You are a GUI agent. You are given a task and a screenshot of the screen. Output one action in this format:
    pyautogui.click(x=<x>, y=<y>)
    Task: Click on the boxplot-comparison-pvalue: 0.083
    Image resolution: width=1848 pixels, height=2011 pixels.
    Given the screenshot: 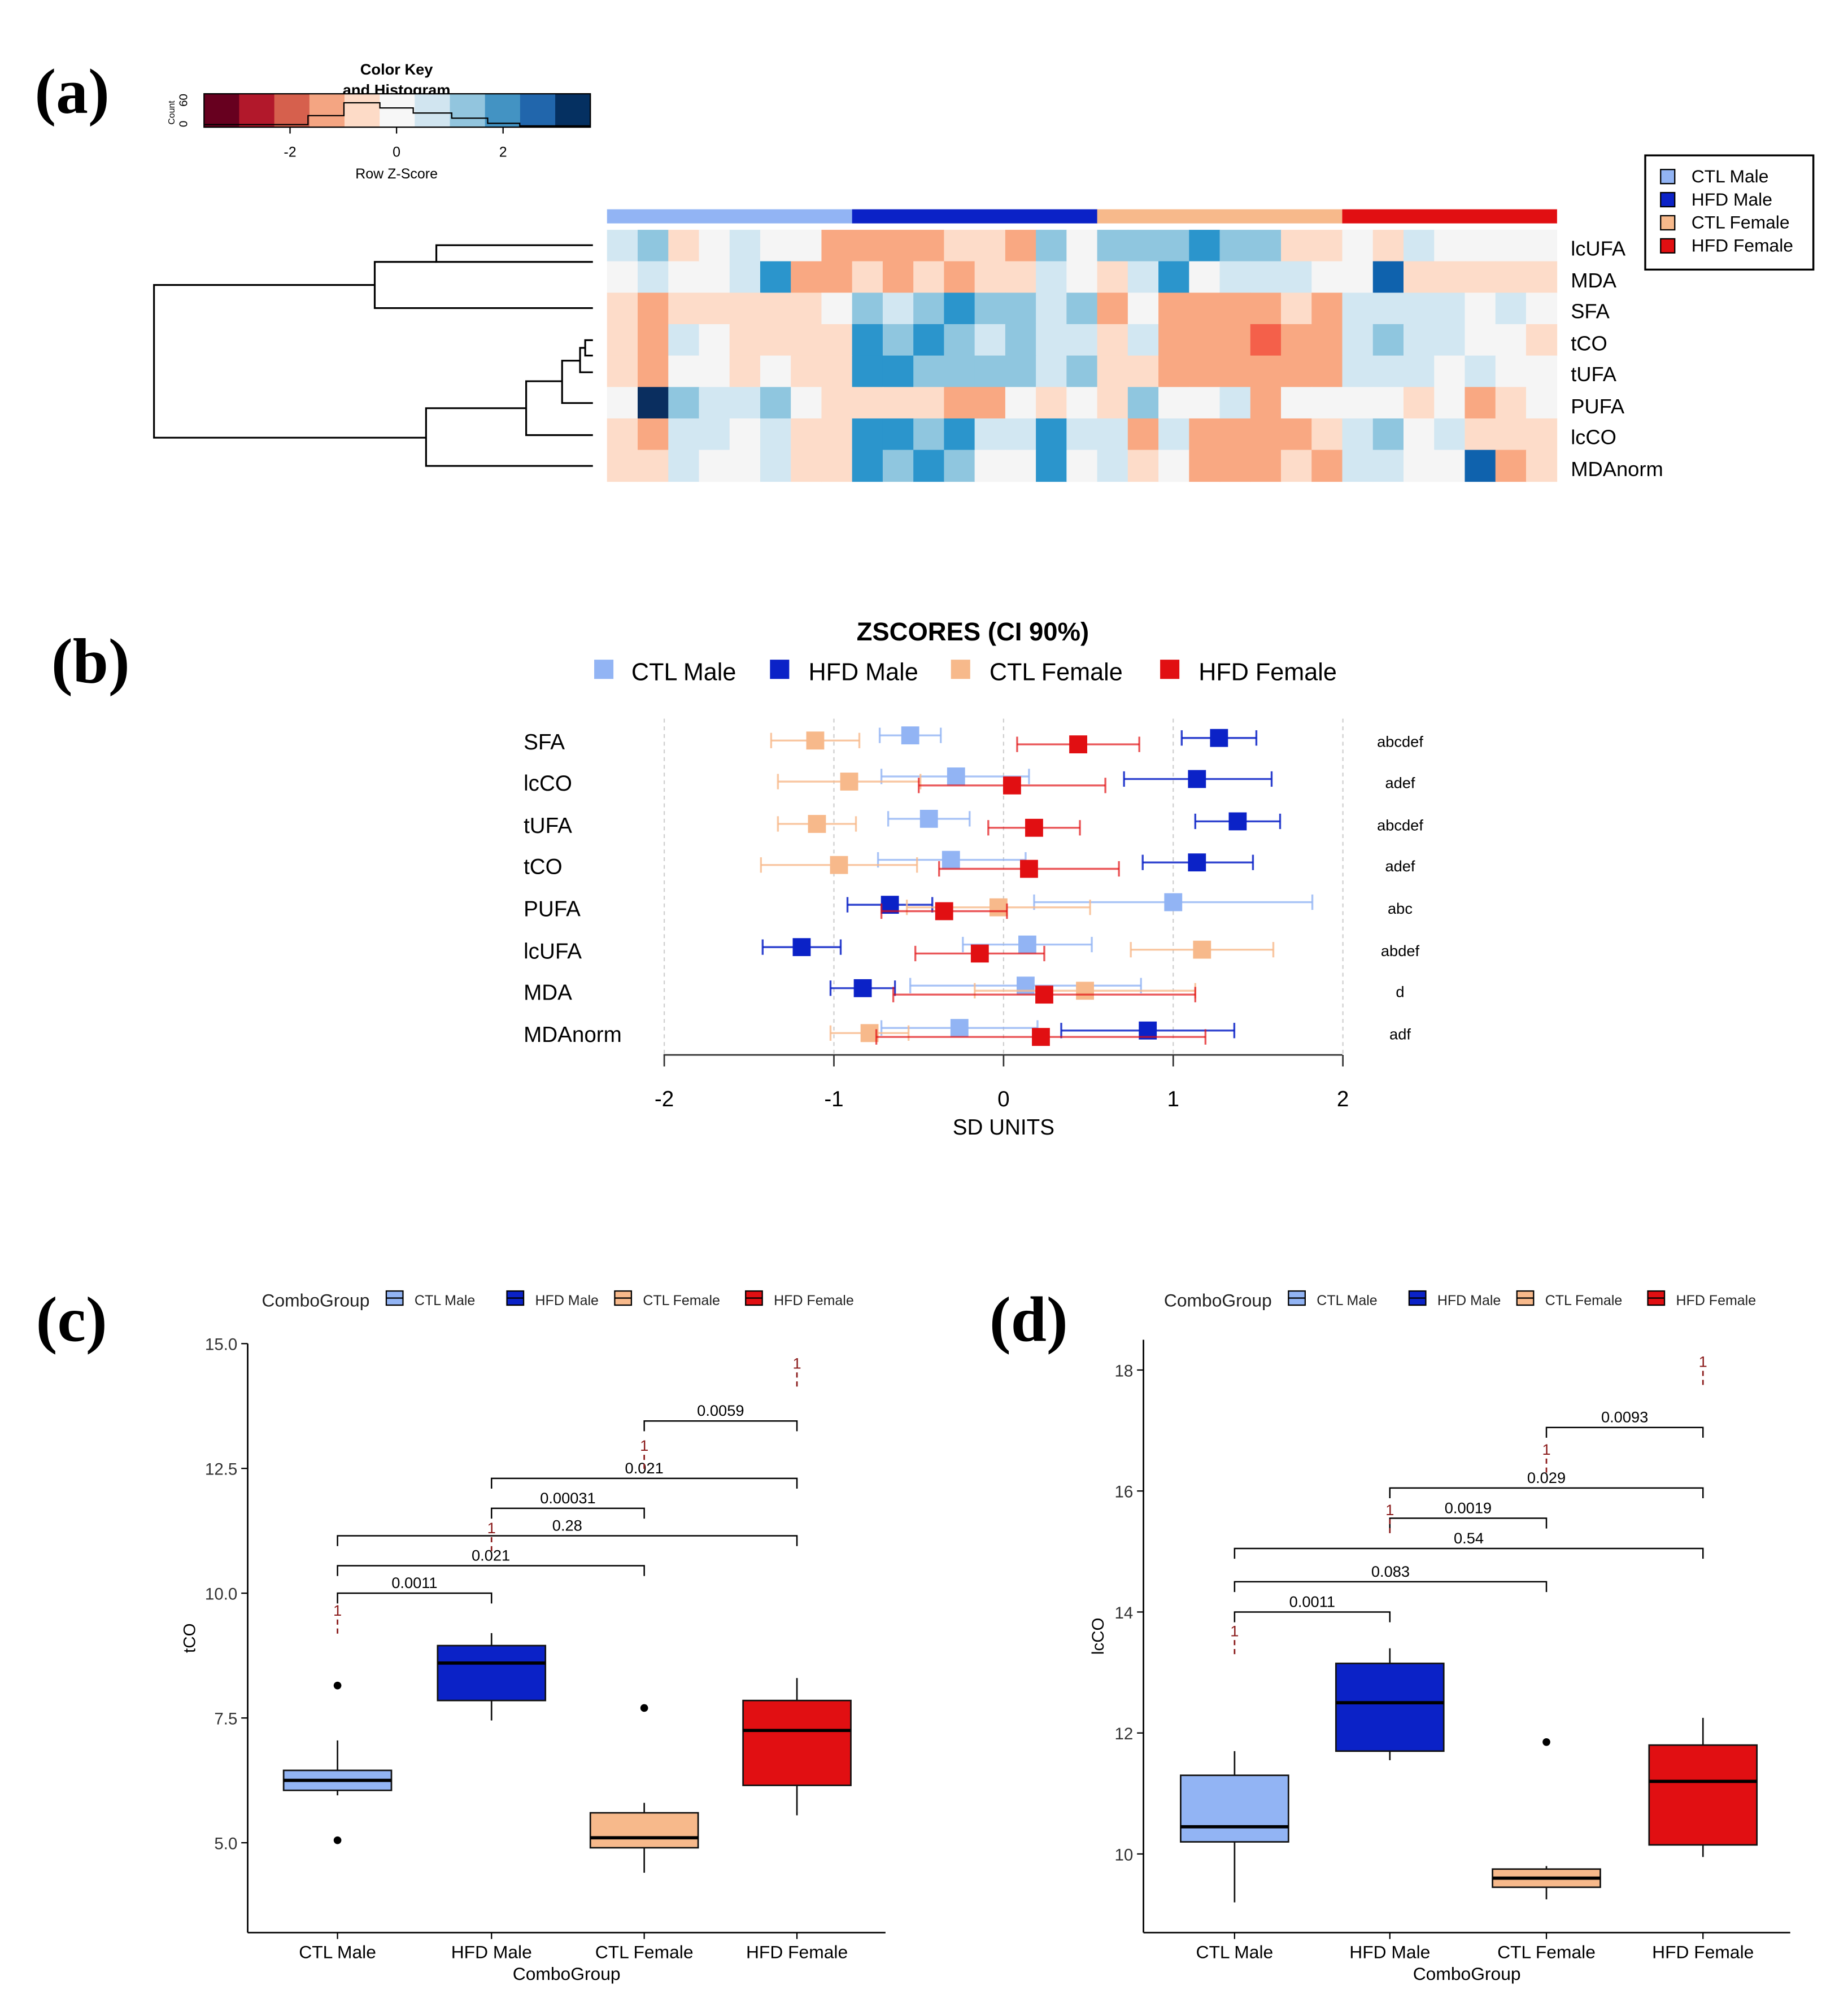 What is the action you would take?
    pyautogui.click(x=1390, y=1571)
    